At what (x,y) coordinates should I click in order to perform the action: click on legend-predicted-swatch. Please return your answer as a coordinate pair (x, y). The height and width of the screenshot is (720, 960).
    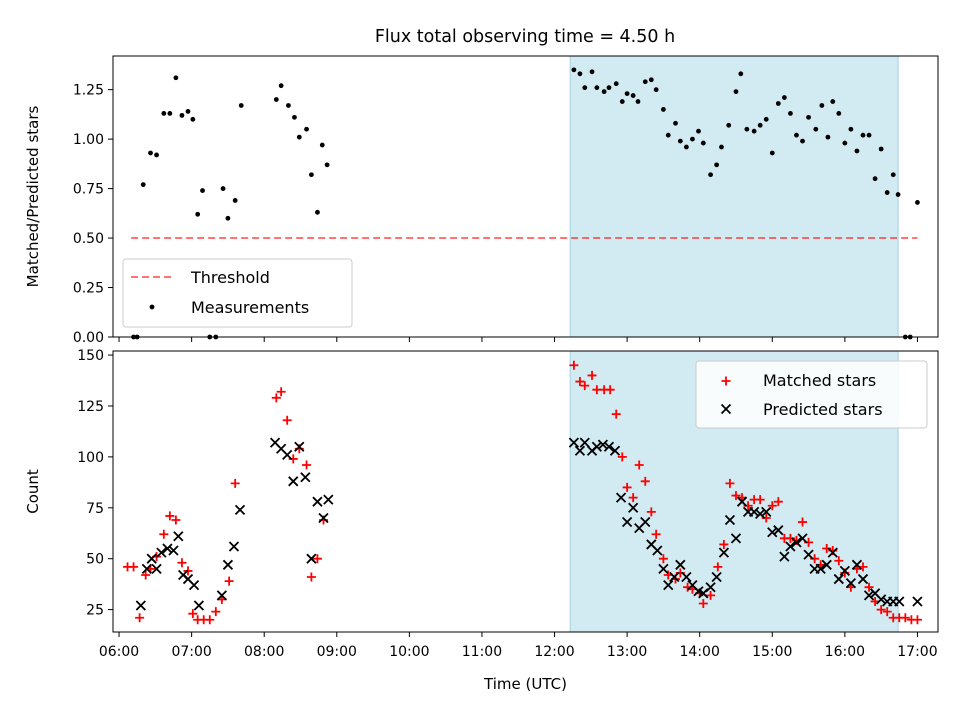
    Looking at the image, I should click on (726, 409).